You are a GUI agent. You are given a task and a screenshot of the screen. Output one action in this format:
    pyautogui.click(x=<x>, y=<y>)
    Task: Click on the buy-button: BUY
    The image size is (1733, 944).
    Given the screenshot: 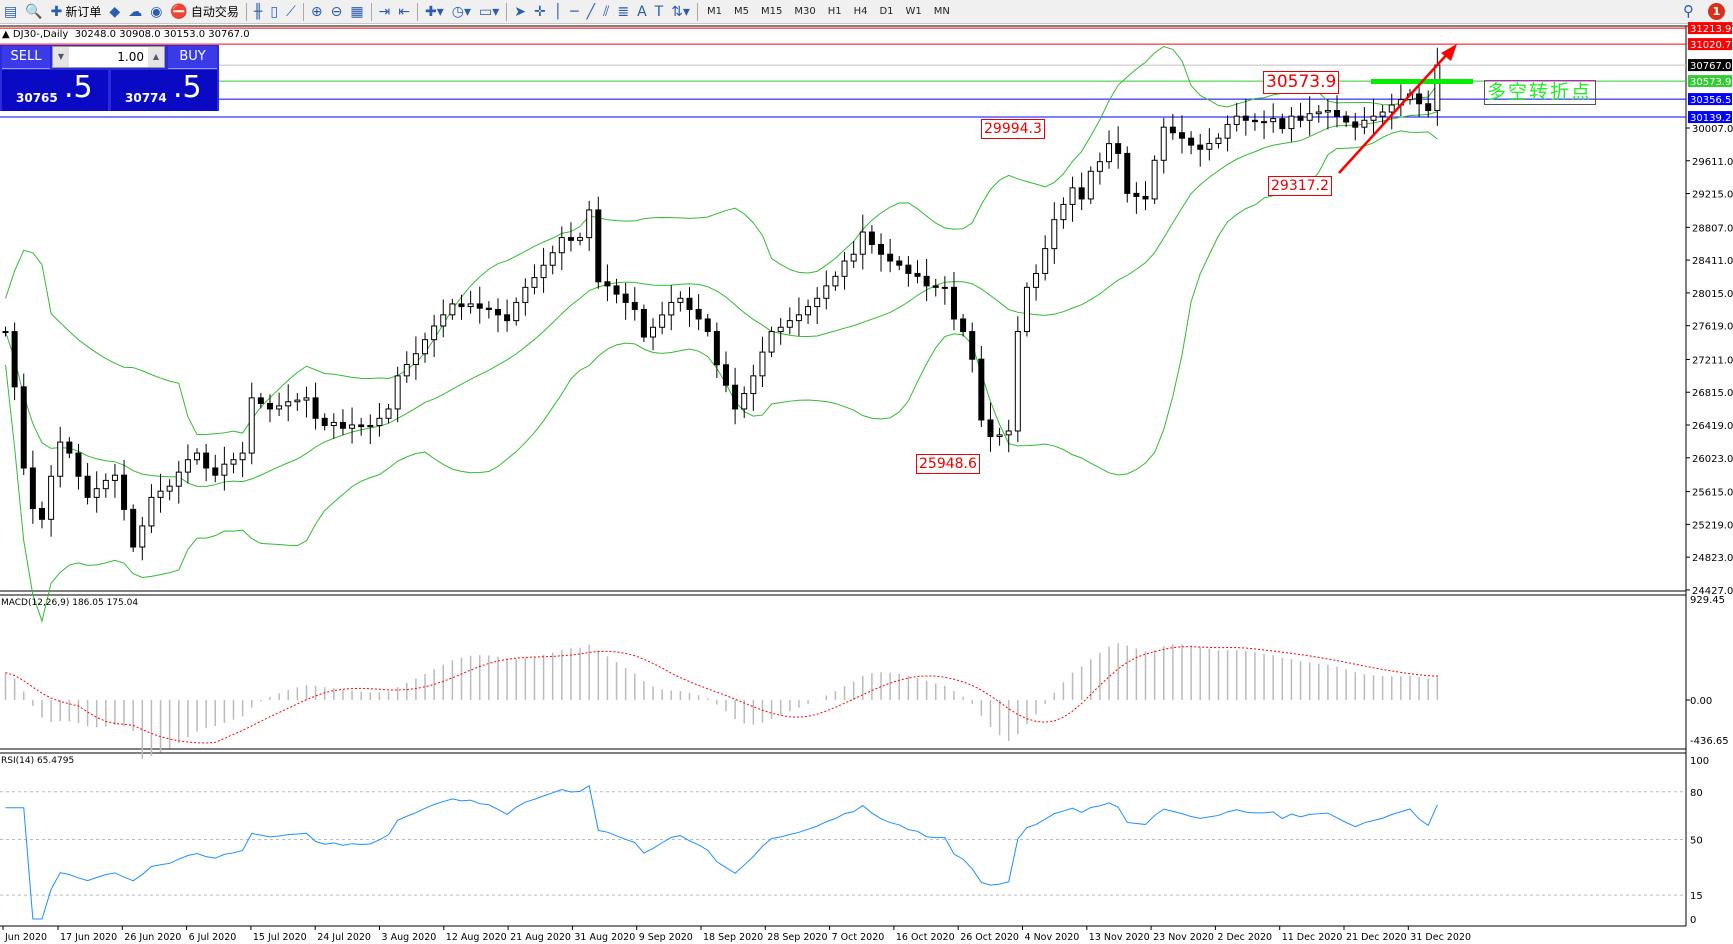 What is the action you would take?
    pyautogui.click(x=192, y=57)
    